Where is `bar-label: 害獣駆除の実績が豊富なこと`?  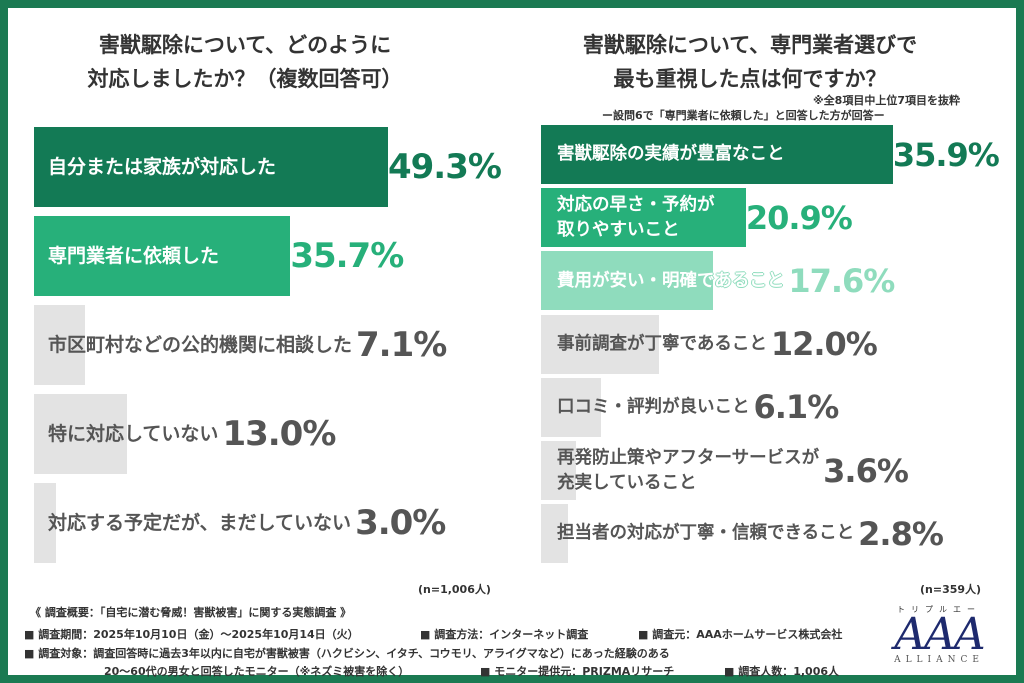
bar-label: 害獣駆除の実績が豊富なこと is located at coordinates (671, 154).